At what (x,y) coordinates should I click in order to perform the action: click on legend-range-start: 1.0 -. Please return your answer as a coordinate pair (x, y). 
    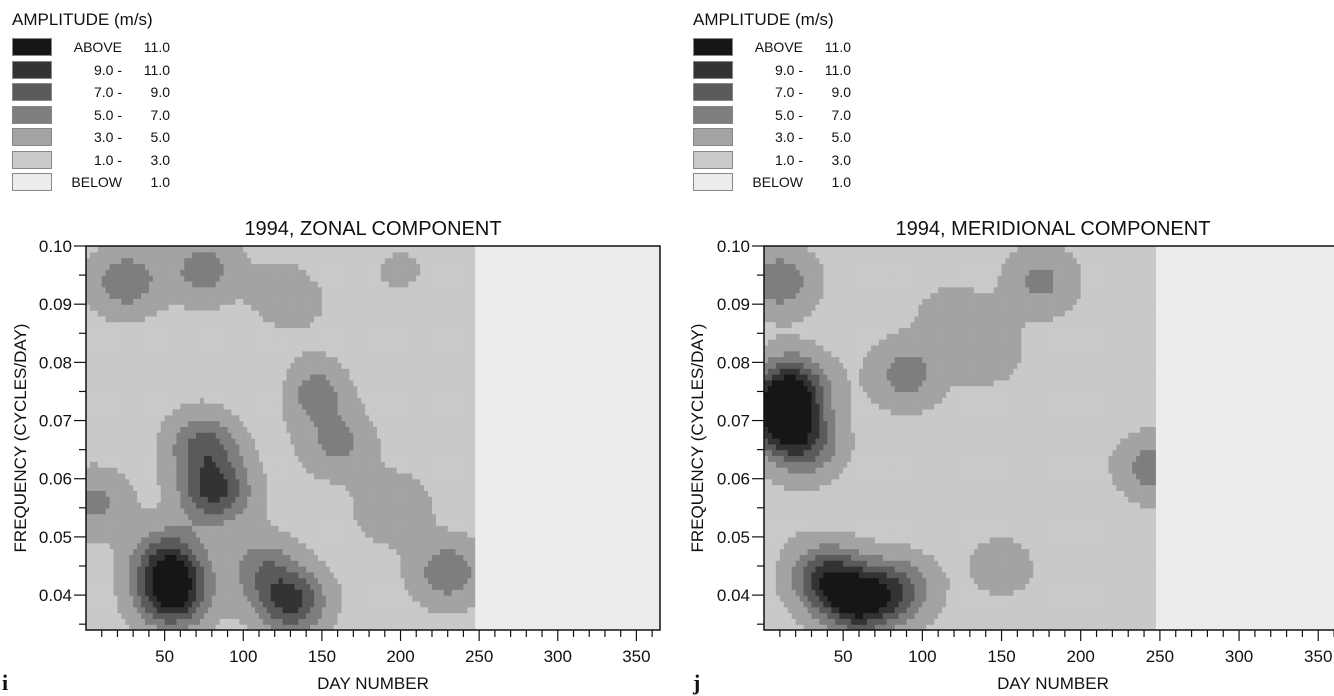
    Looking at the image, I should click on (107, 159).